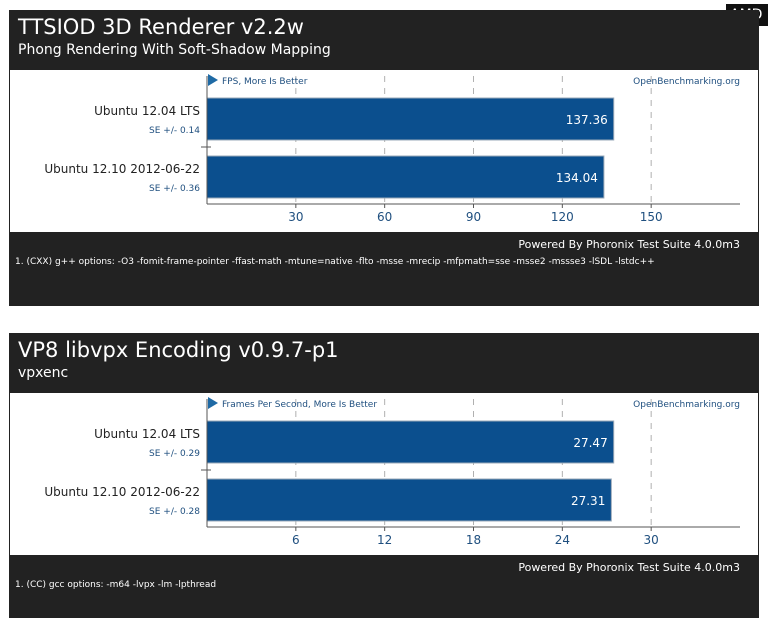  Describe the element at coordinates (174, 131) in the screenshot. I see `error-label: SE +/- 0.14` at that location.